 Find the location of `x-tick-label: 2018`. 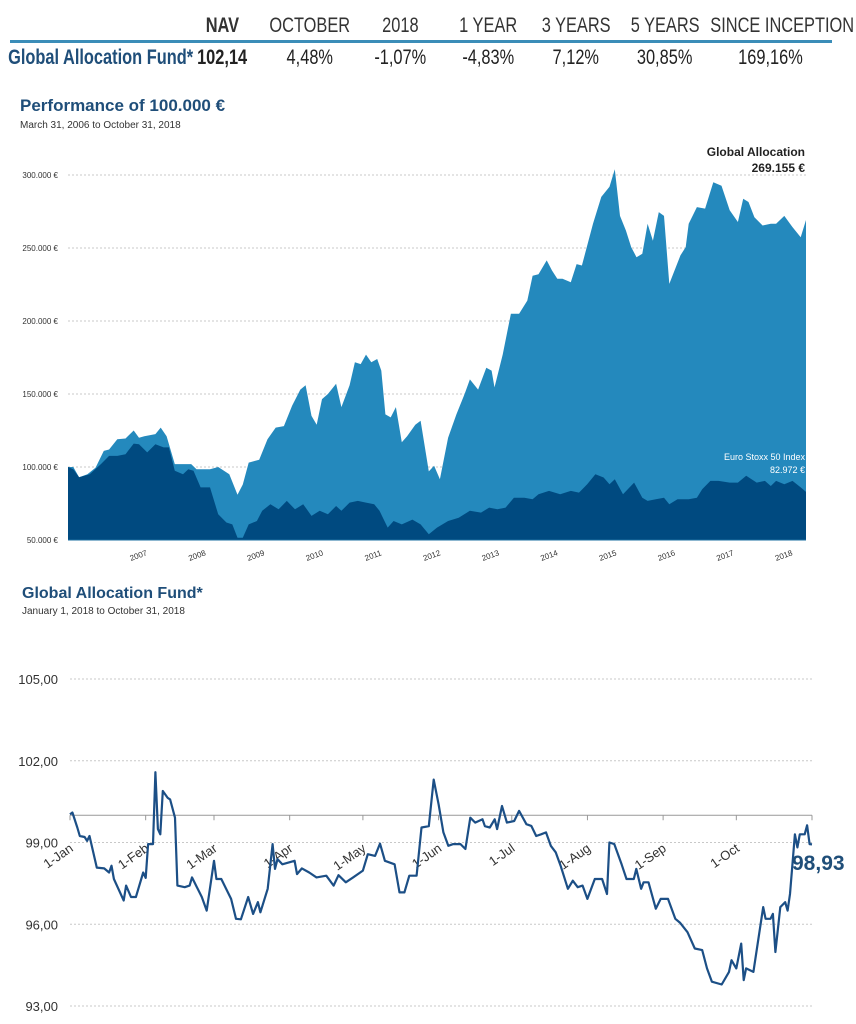

x-tick-label: 2018 is located at coordinates (784, 555).